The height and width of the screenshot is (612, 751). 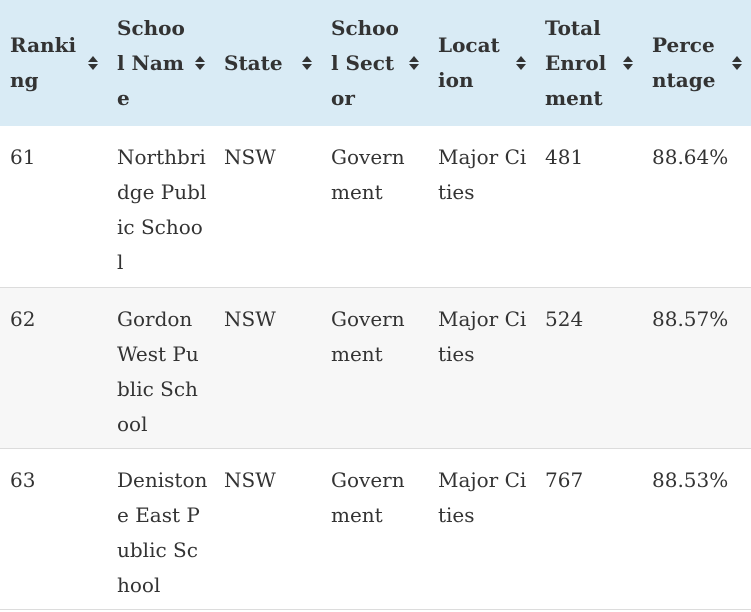 What do you see at coordinates (43, 62) in the screenshot?
I see `column-header-label: Ranking` at bounding box center [43, 62].